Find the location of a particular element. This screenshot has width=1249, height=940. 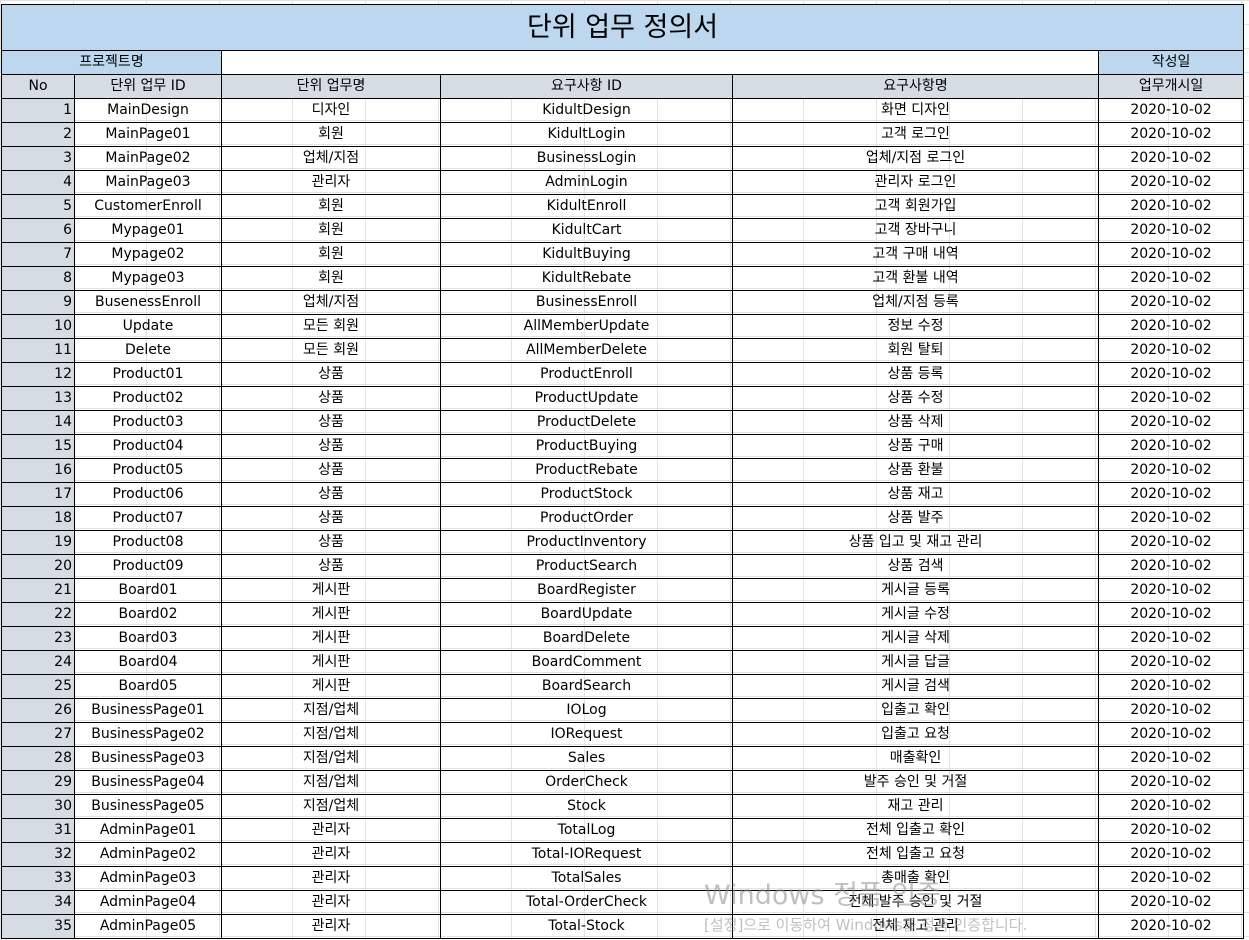

cell-requirement-id: OrderCheck is located at coordinates (586, 782).